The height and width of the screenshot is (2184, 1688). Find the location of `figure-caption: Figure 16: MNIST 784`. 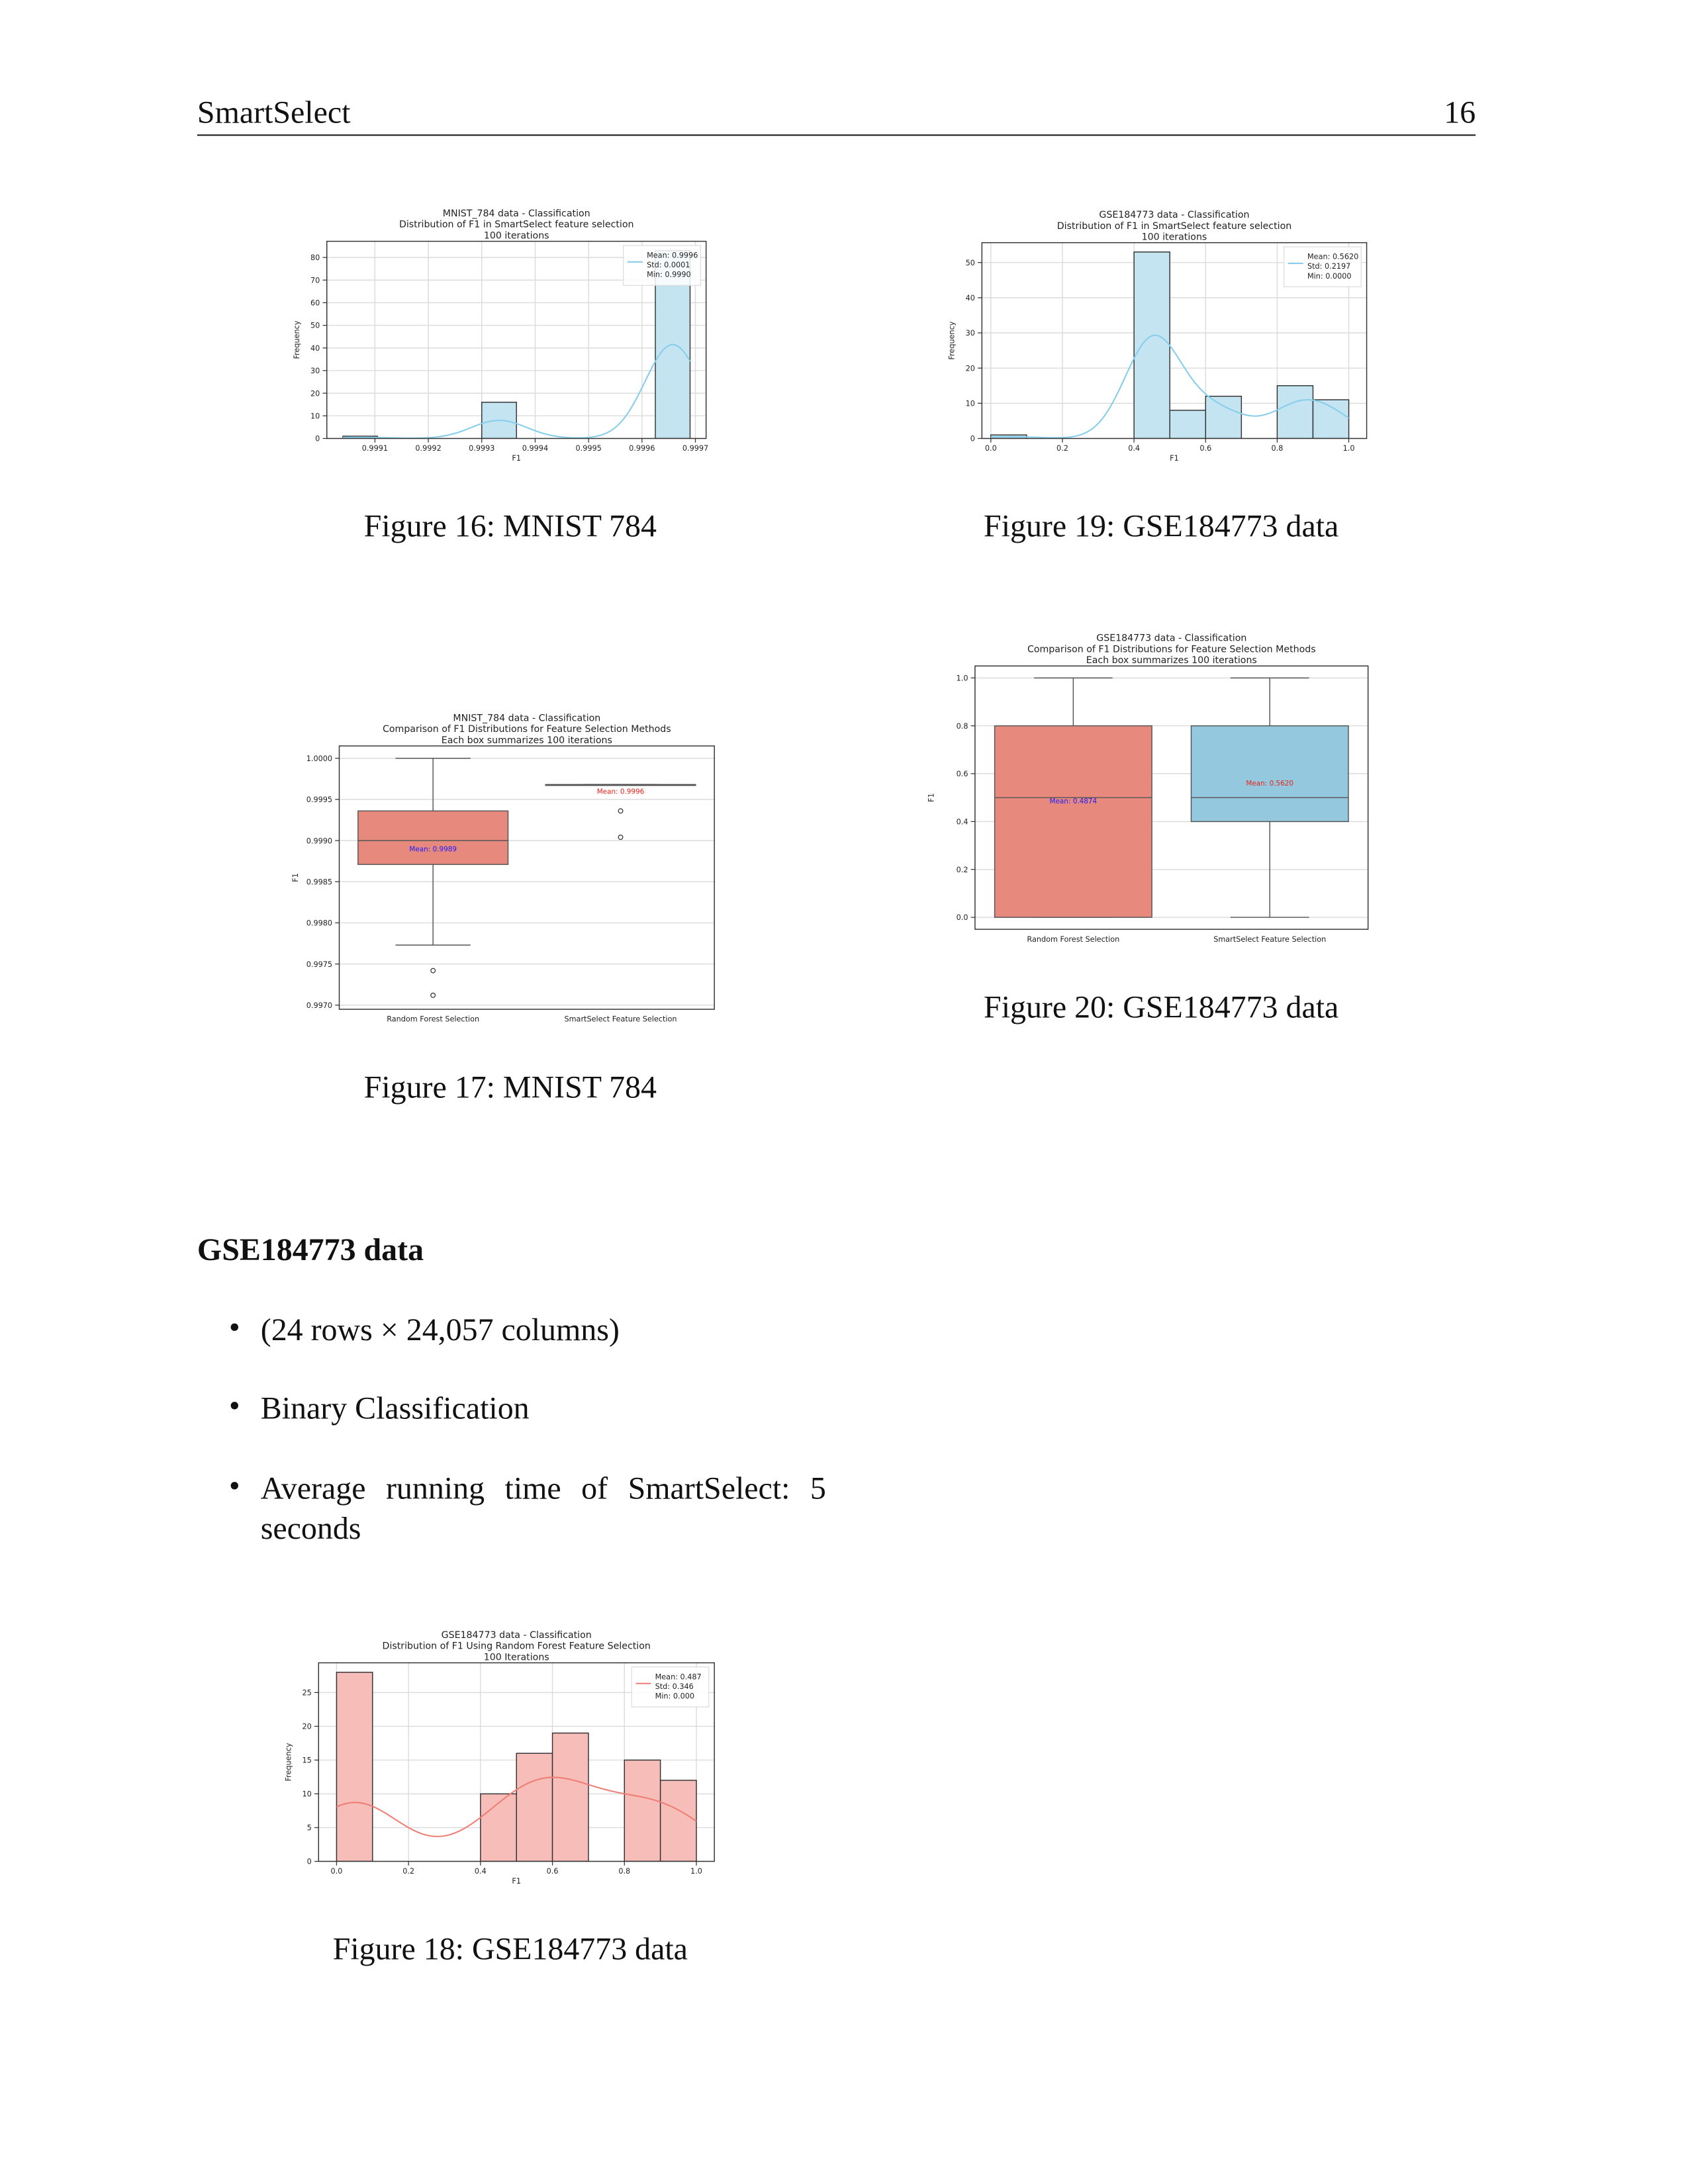

figure-caption: Figure 16: MNIST 784 is located at coordinates (510, 525).